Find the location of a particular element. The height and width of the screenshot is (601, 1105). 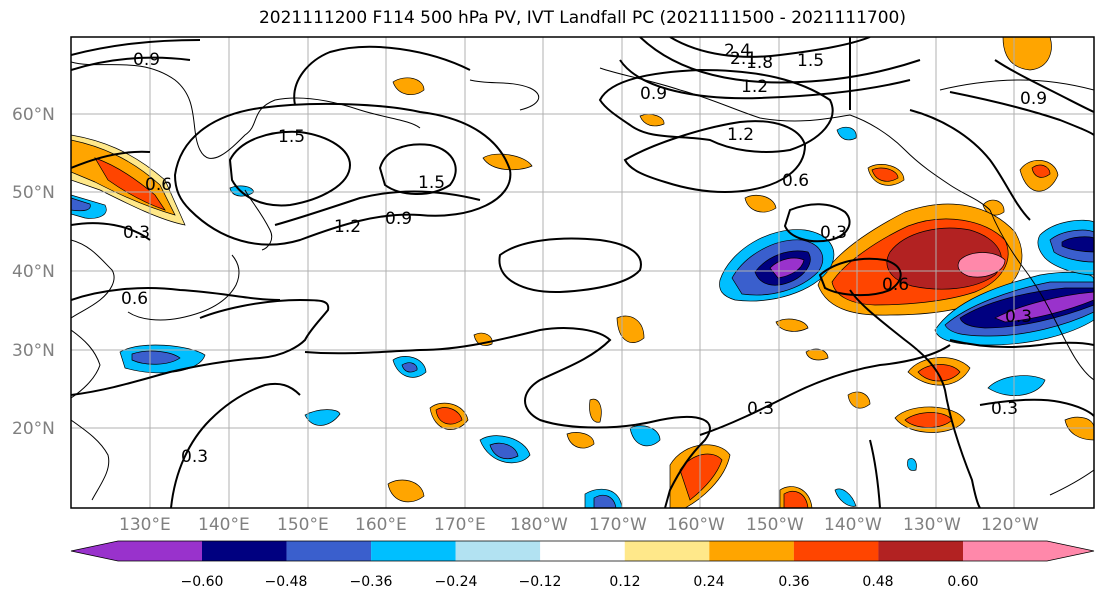

colorbar-tick-label: −0.60 is located at coordinates (202, 582).